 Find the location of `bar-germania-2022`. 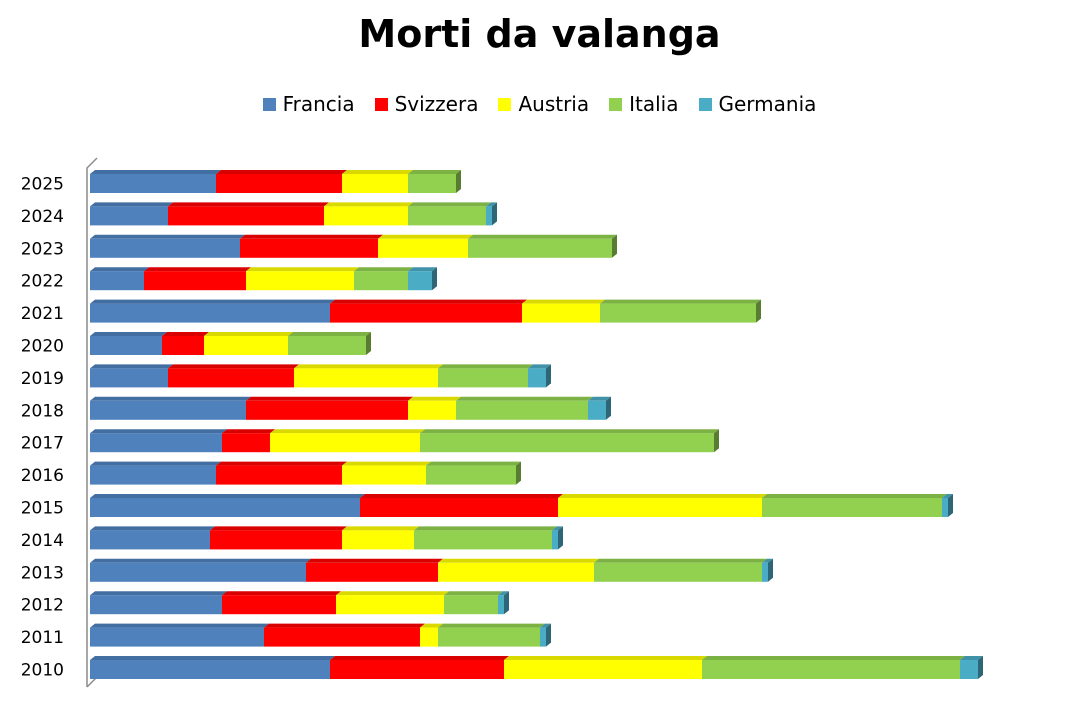

bar-germania-2022 is located at coordinates (422, 279).